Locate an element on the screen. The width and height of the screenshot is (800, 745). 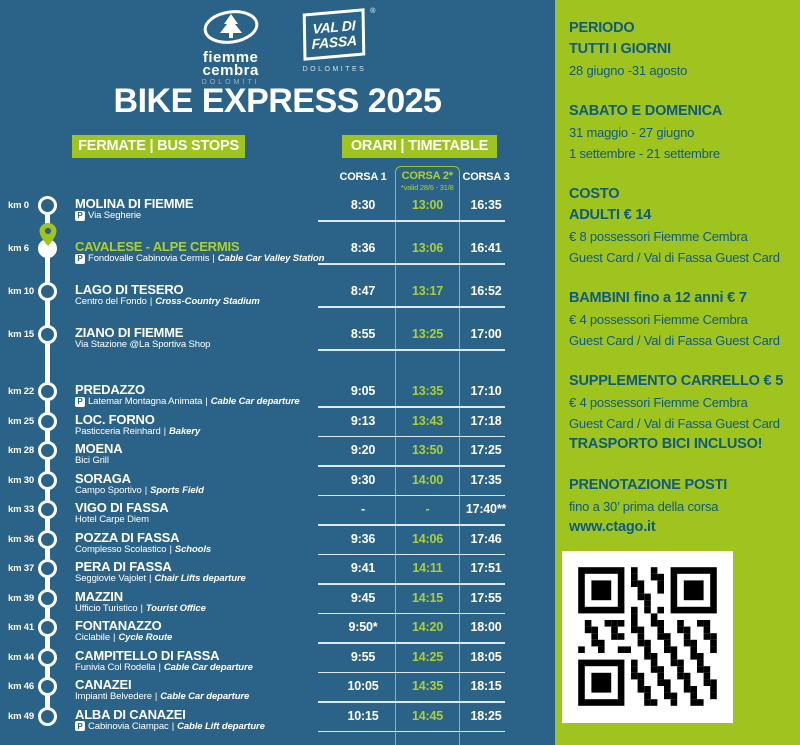
stop-subtitle: P Hotel Carpe Diem | is located at coordinates (112, 519).